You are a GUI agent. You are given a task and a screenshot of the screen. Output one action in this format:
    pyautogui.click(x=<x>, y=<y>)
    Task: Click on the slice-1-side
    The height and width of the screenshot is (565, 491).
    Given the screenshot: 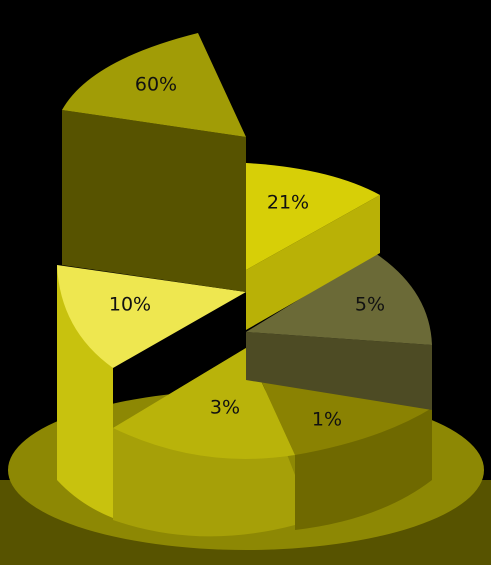 What is the action you would take?
    pyautogui.click(x=363, y=469)
    